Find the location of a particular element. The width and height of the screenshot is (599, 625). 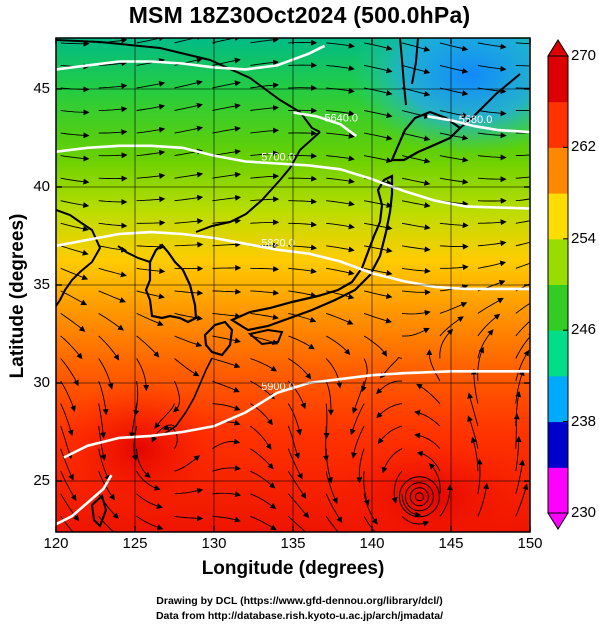

x-tick-label: 140 is located at coordinates (372, 543).